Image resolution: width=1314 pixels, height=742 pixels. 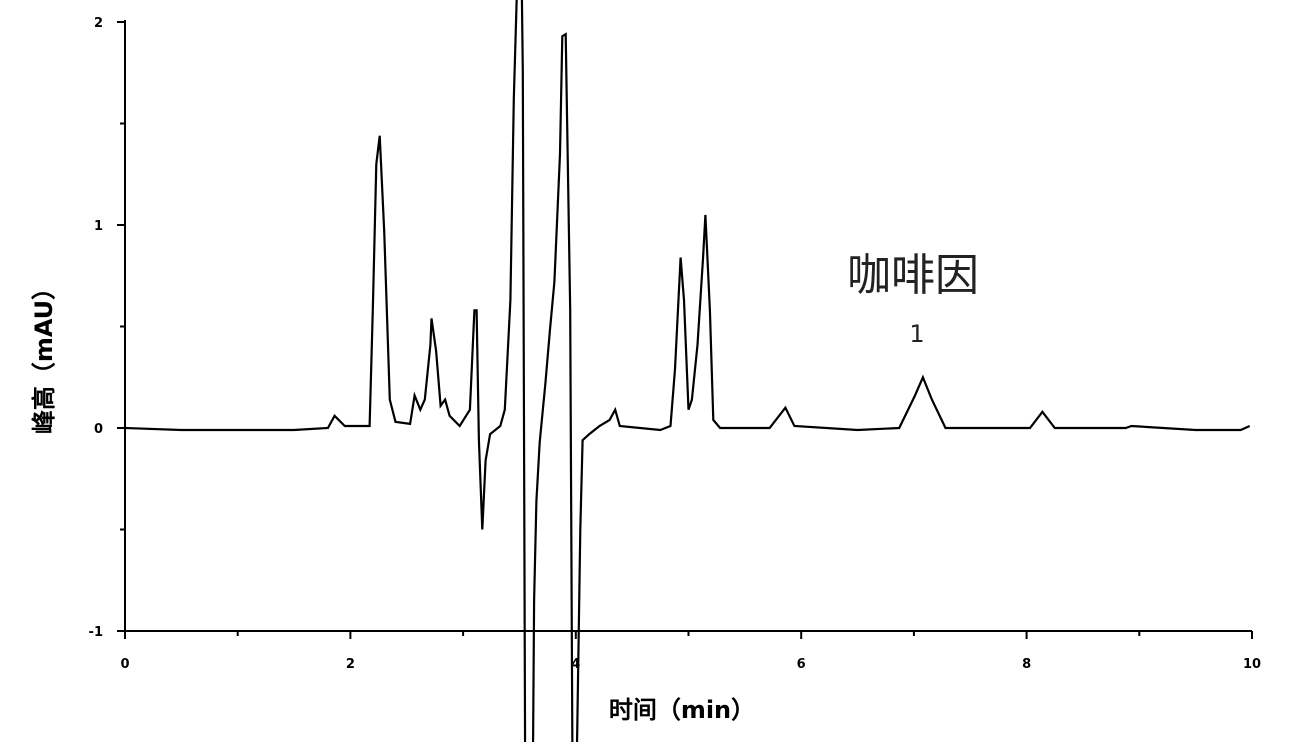 What do you see at coordinates (124, 664) in the screenshot?
I see `x-tick-label: 0` at bounding box center [124, 664].